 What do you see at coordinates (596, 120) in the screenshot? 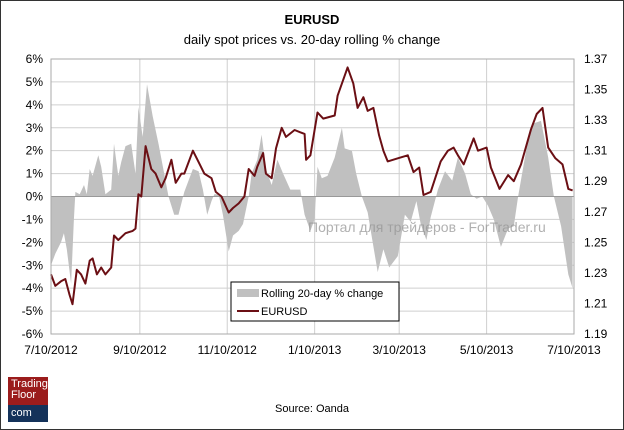
I see `y-right-tick-label: 1.33` at bounding box center [596, 120].